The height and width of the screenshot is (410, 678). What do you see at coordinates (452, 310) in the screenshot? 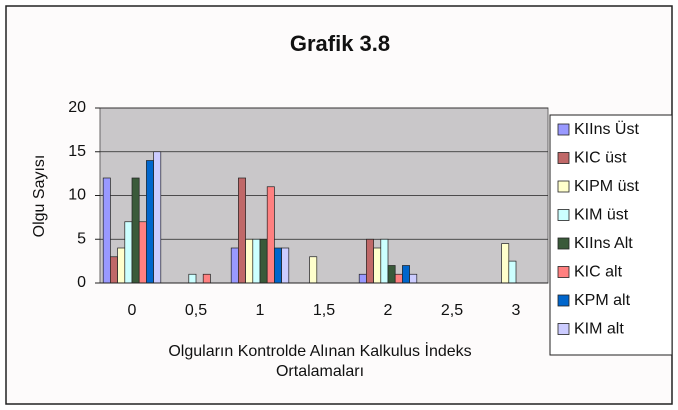
I see `x-tick-label: 2,5` at bounding box center [452, 310].